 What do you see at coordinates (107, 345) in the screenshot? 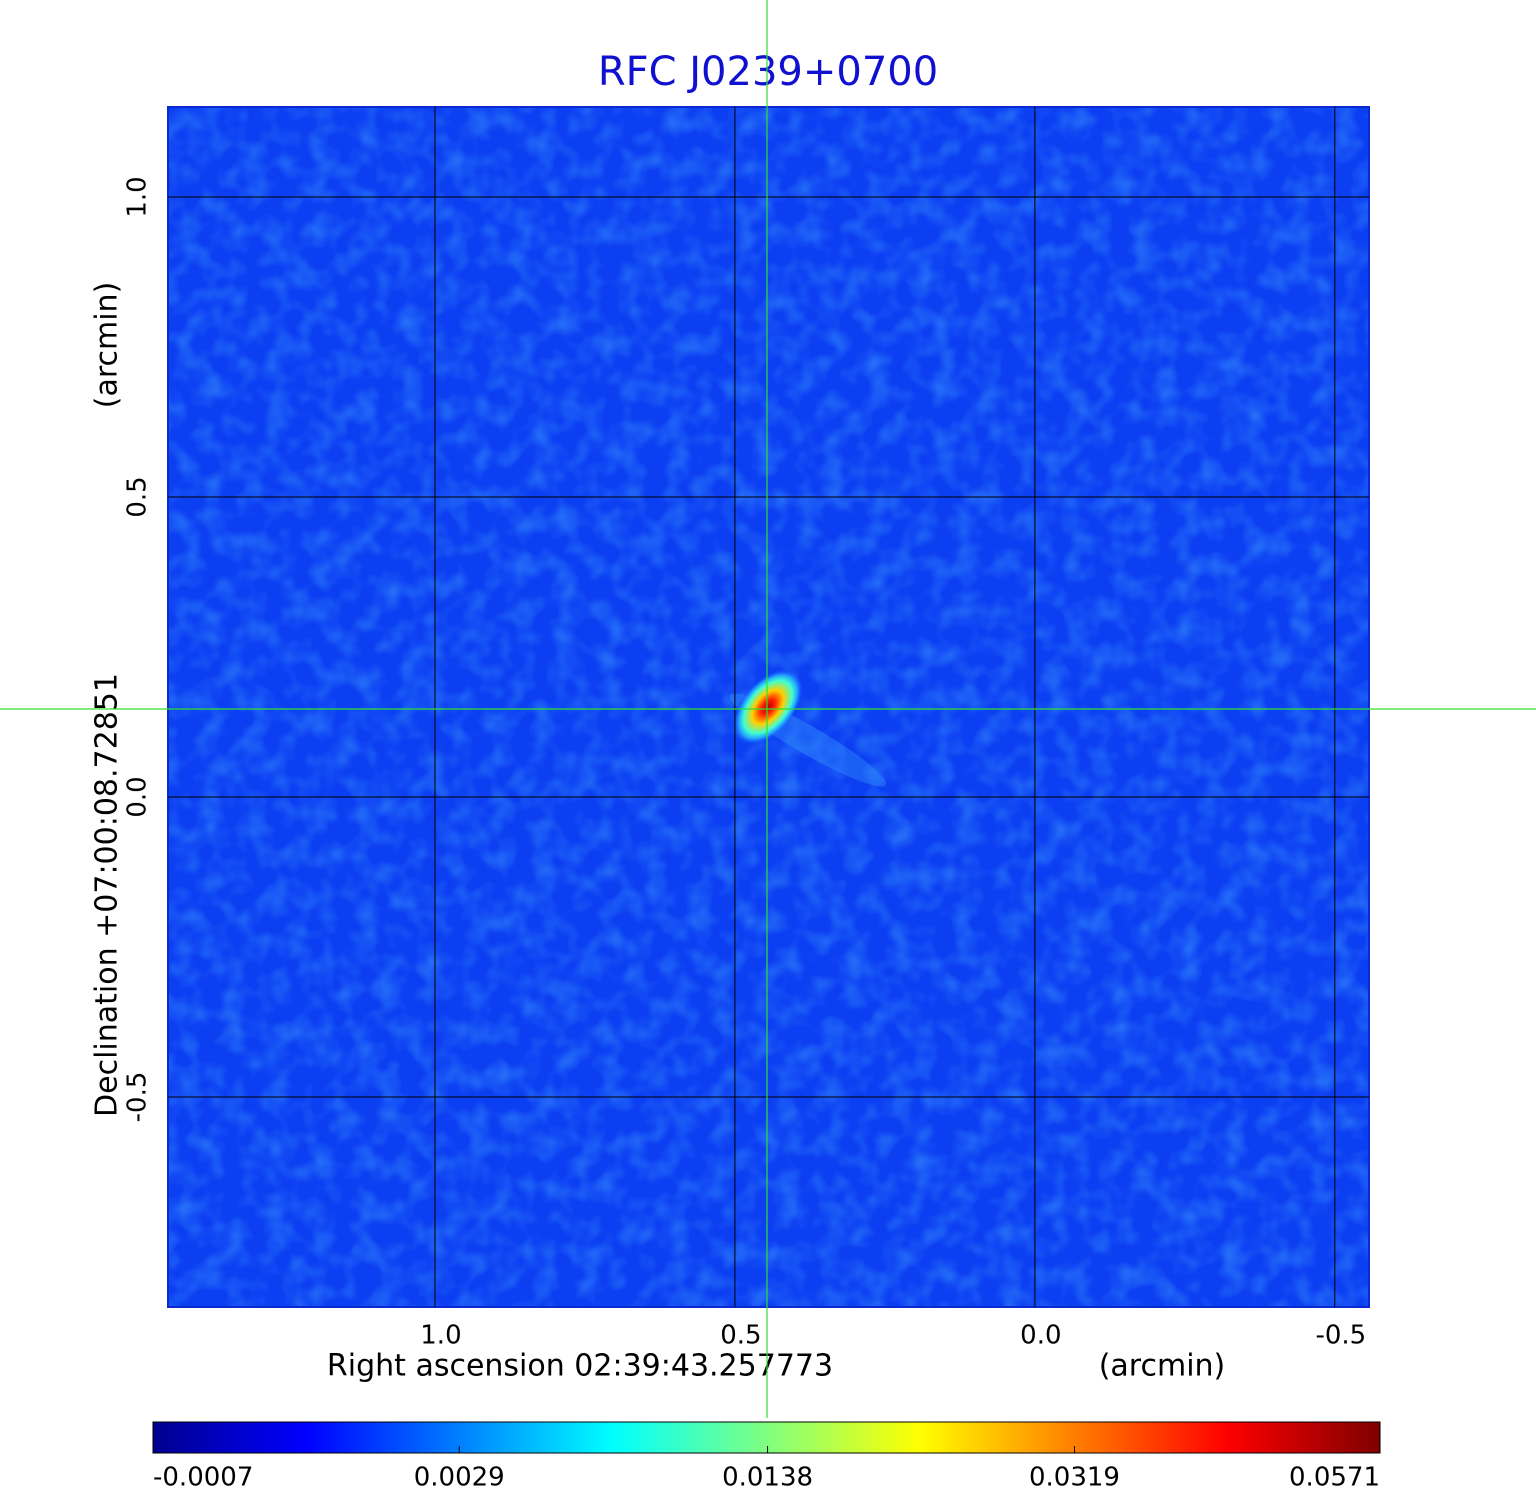
I see `y-axis-unit: (arcmin)` at bounding box center [107, 345].